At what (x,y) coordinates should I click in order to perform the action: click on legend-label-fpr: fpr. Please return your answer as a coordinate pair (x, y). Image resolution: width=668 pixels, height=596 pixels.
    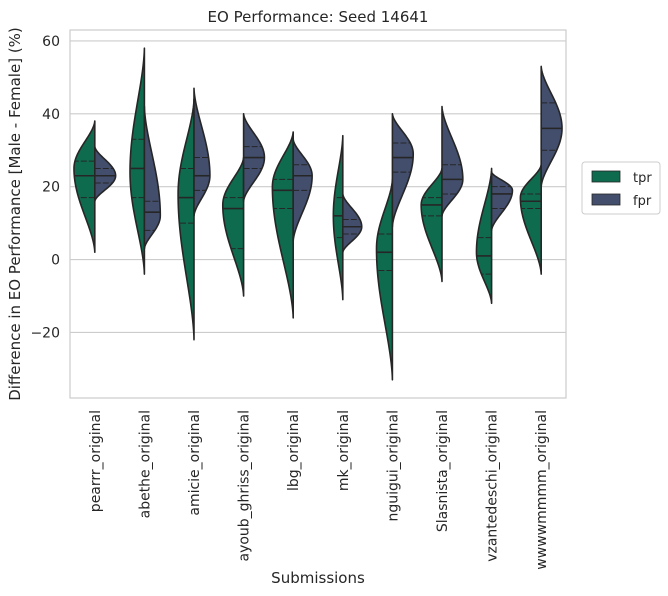
    Looking at the image, I should click on (642, 201).